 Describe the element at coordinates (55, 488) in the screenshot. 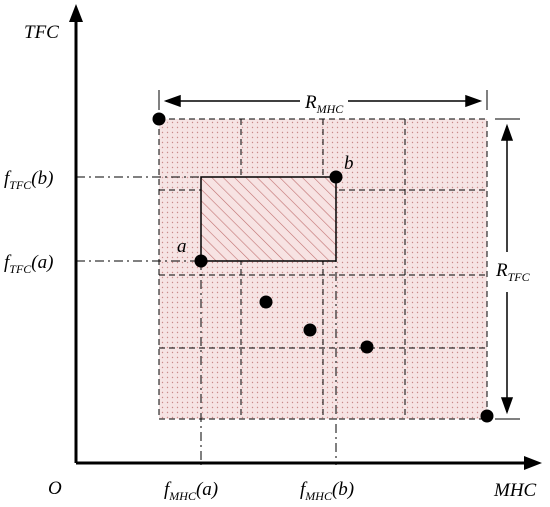

I see `origin-label: O` at that location.